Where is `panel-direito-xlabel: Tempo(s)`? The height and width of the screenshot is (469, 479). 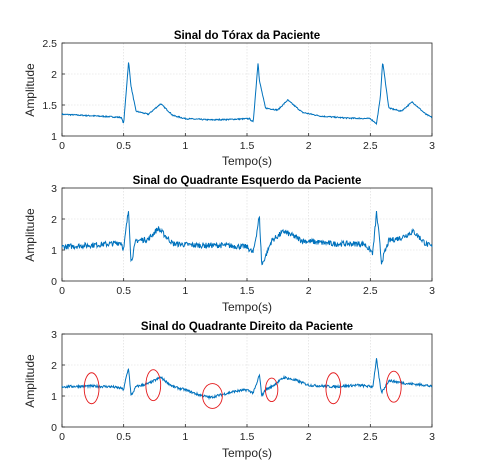 panel-direito-xlabel: Tempo(s) is located at coordinates (247, 453).